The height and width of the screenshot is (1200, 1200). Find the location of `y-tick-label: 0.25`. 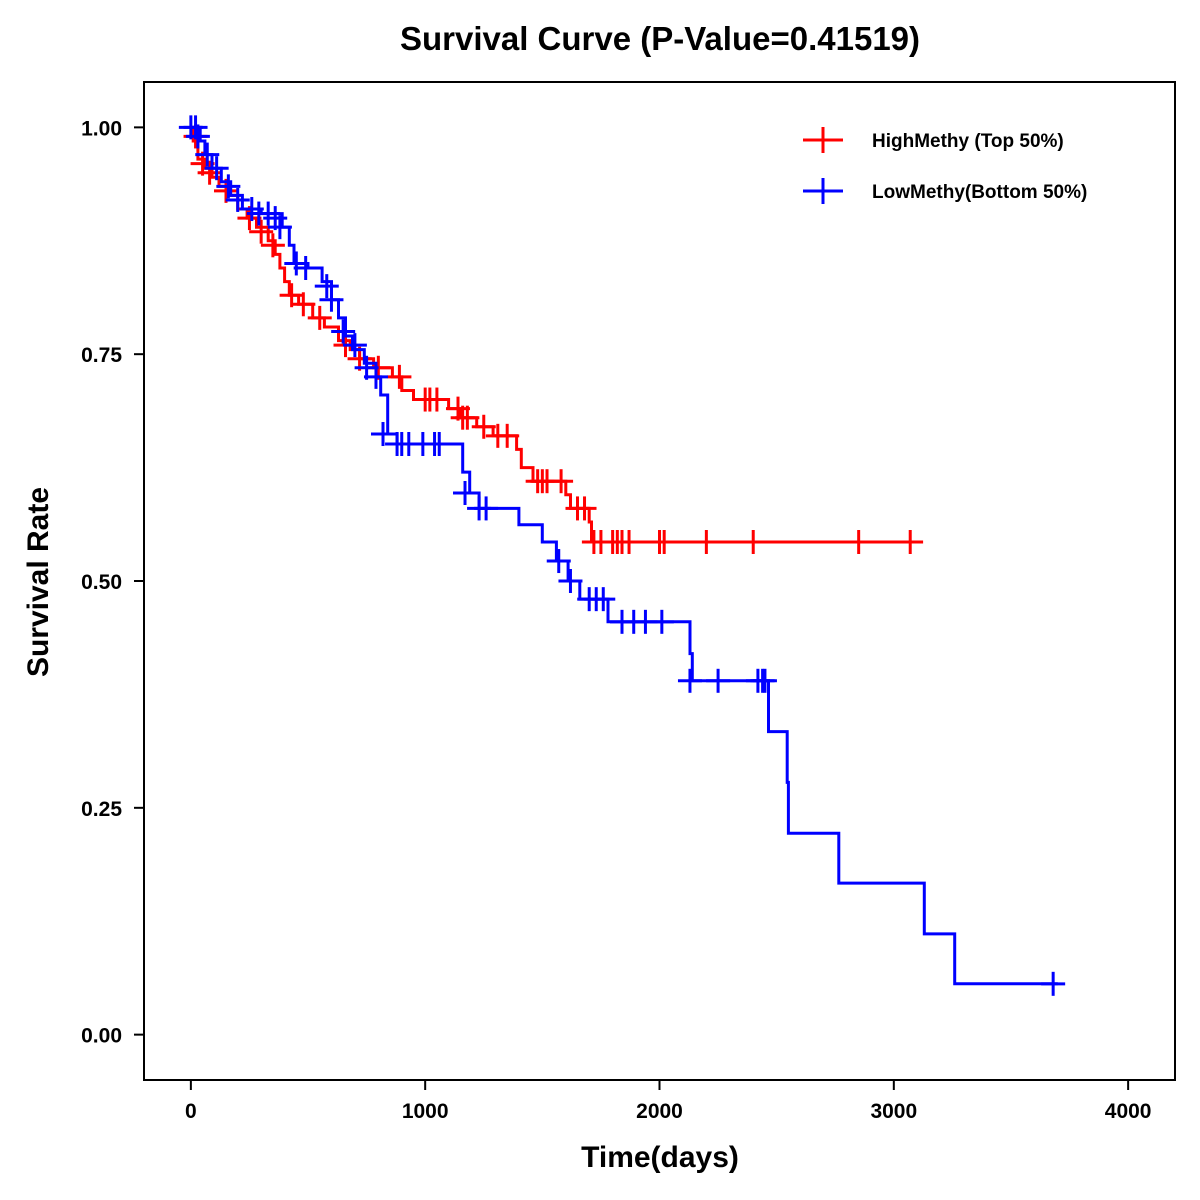

y-tick-label: 0.25 is located at coordinates (101, 809).